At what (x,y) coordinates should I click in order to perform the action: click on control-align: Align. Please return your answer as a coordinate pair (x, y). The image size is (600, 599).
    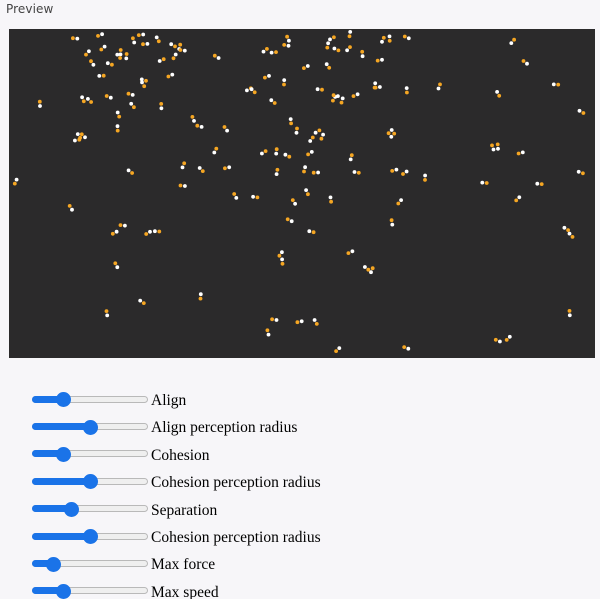
    Looking at the image, I should click on (302, 399).